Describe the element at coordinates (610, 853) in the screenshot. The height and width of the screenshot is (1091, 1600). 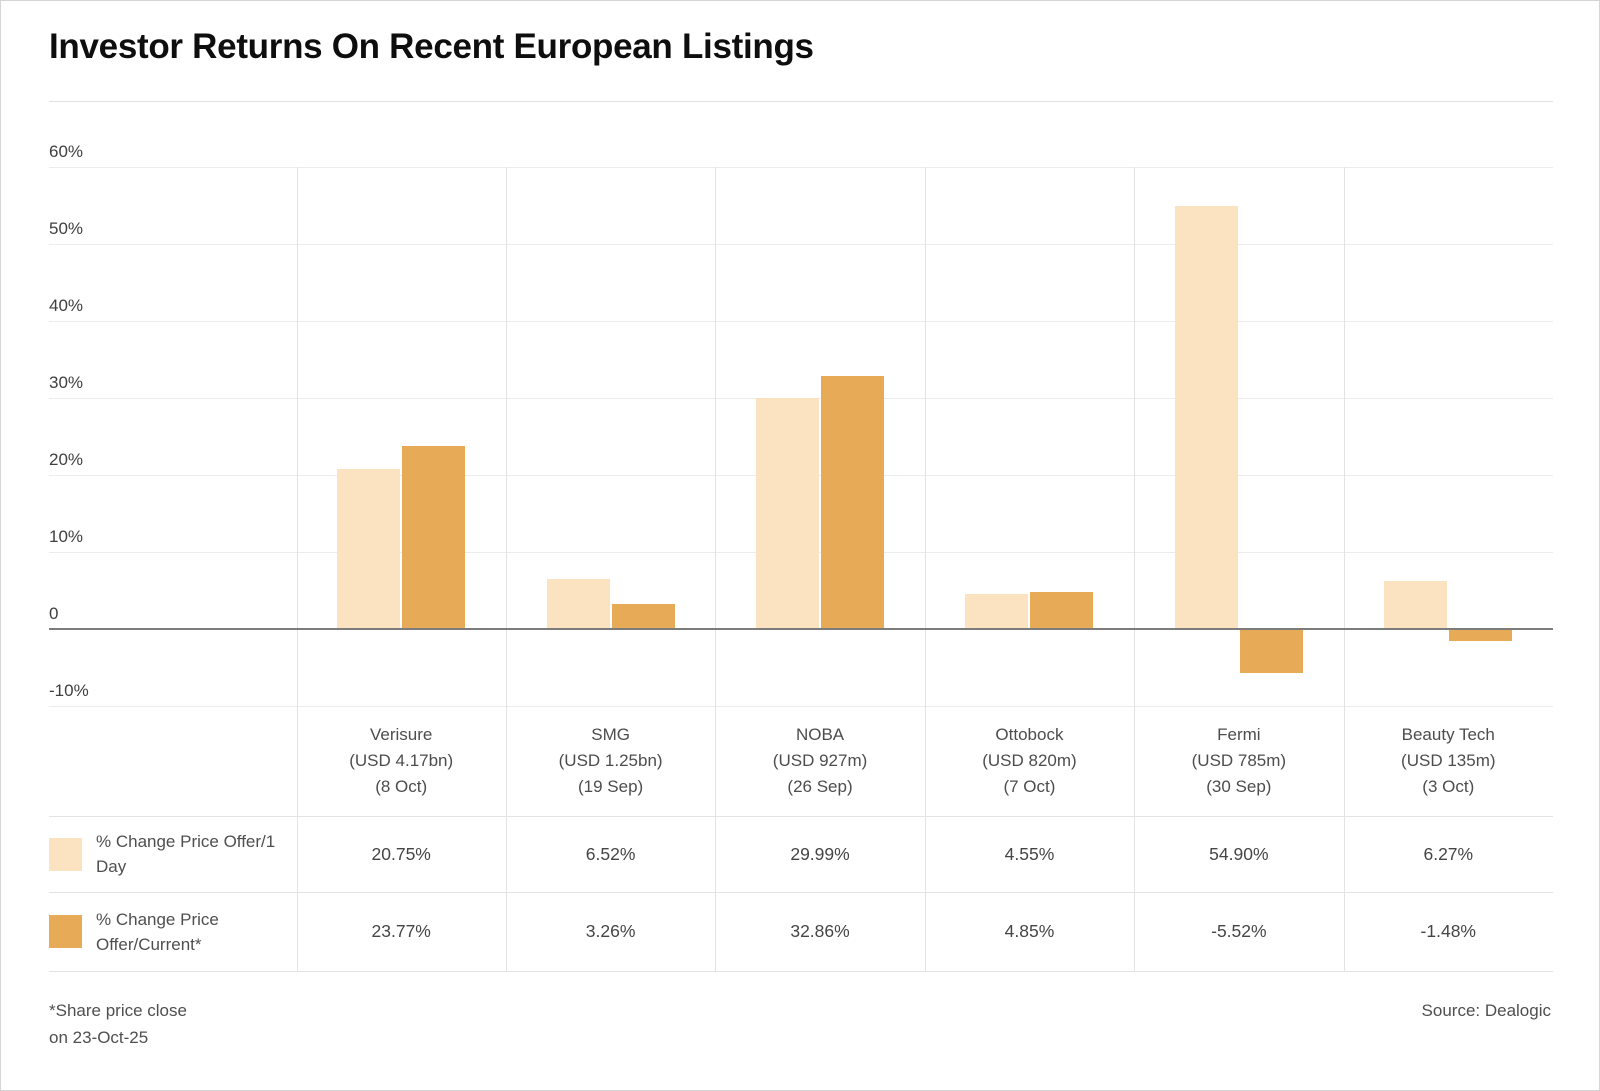
I see `value-cell-offer-1-day-smg: 6.52%` at that location.